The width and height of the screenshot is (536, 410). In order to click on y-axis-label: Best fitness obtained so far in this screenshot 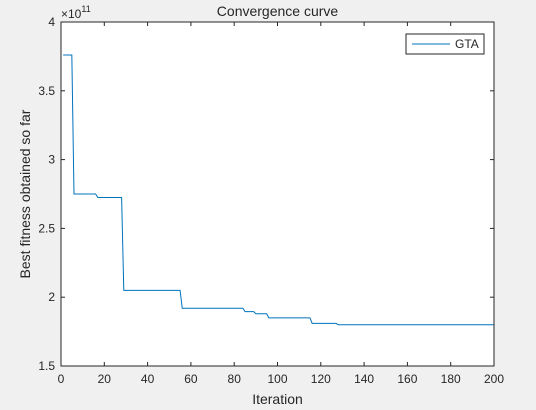, I will do `click(25, 193)`.